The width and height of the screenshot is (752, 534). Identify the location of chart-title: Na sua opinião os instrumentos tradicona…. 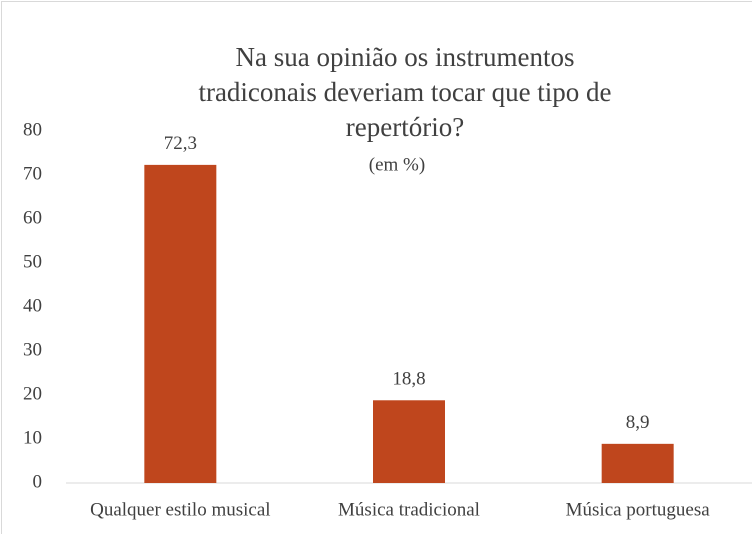
(405, 92).